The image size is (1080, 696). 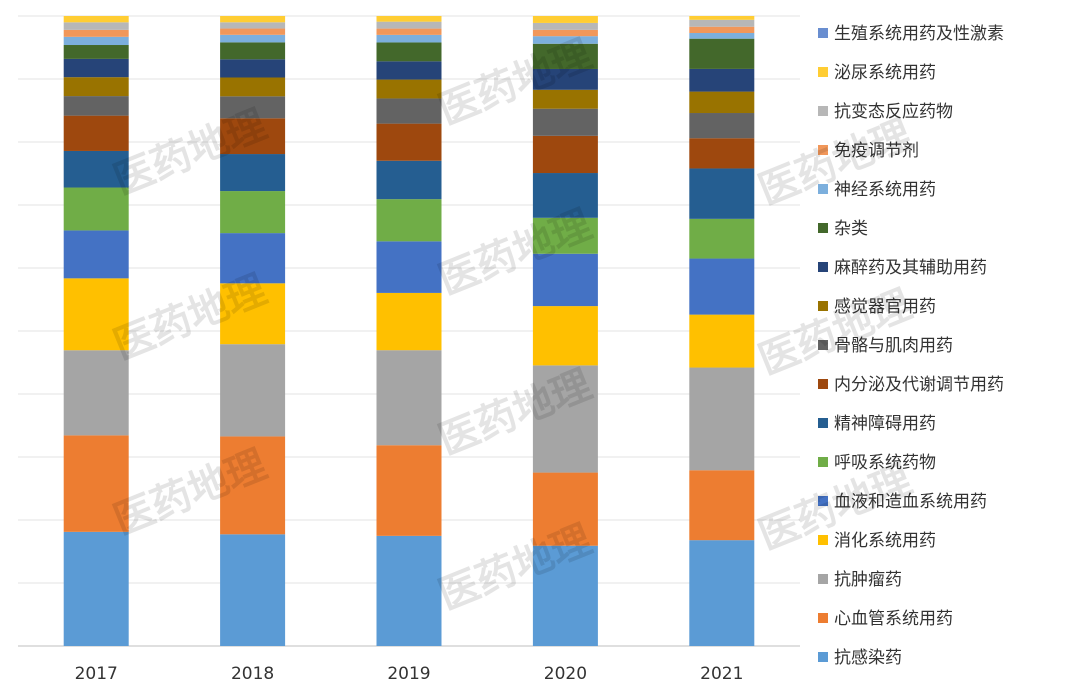 What do you see at coordinates (885, 307) in the screenshot?
I see `legend-label: 感觉器官用药` at bounding box center [885, 307].